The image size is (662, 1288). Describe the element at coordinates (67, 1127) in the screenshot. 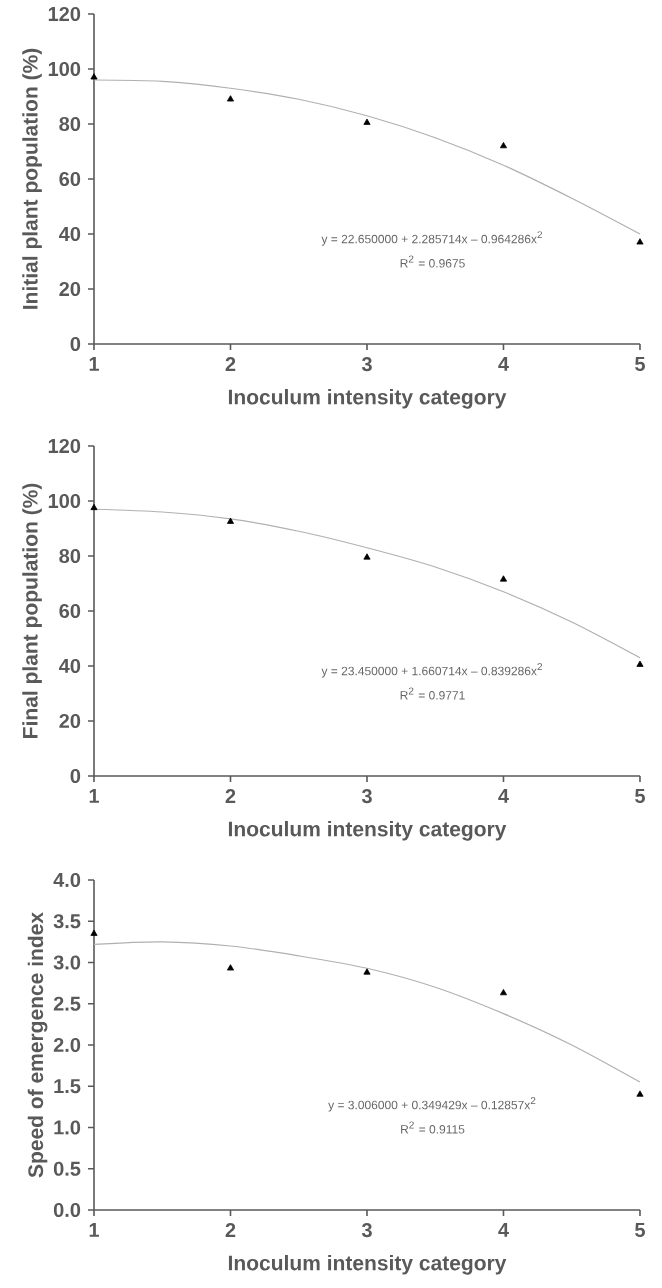

I see `y-tick-label: 1.0` at that location.